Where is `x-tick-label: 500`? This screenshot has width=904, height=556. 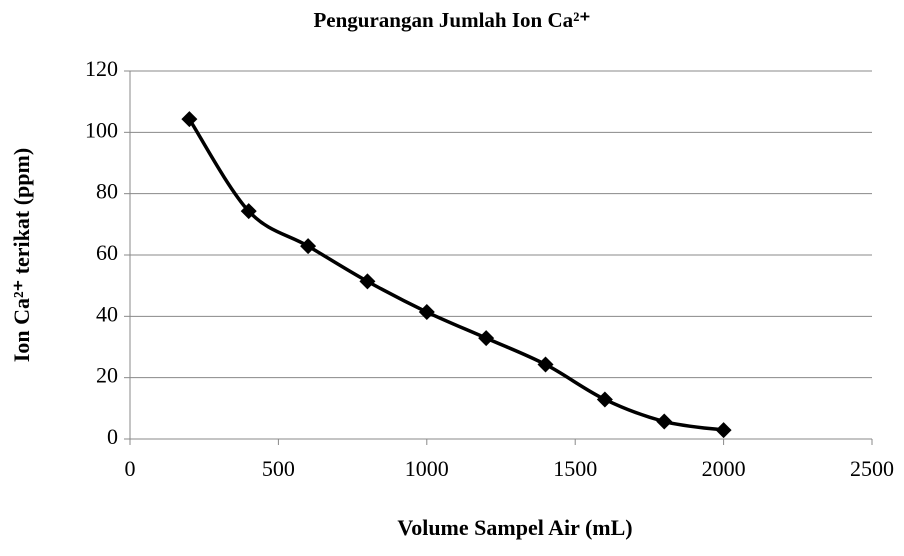
x-tick-label: 500 is located at coordinates (278, 468).